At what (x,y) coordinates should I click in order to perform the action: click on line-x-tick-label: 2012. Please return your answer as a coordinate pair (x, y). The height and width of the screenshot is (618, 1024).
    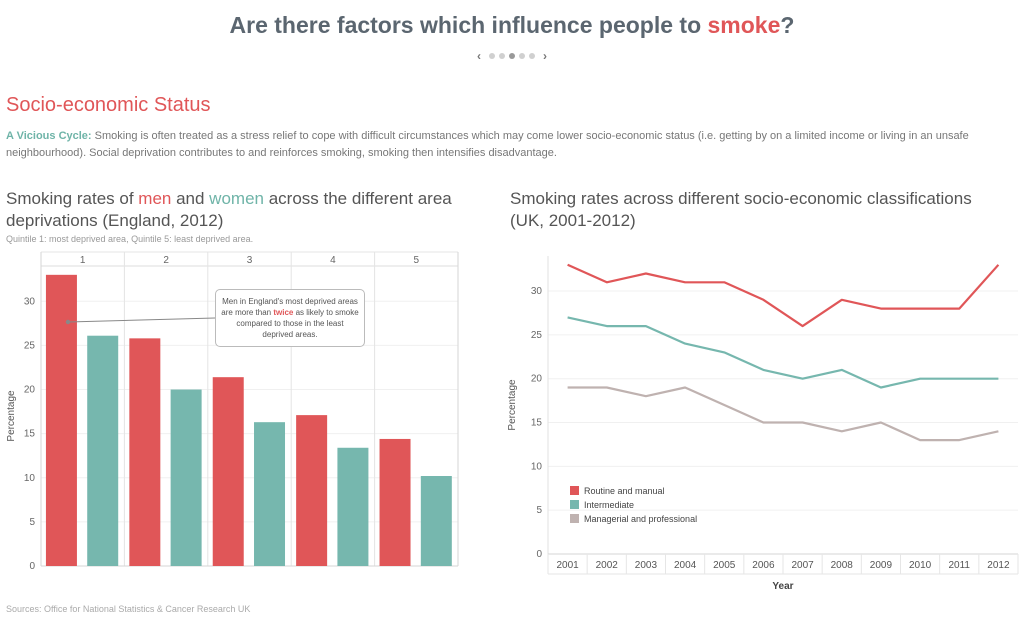
    Looking at the image, I should click on (998, 565).